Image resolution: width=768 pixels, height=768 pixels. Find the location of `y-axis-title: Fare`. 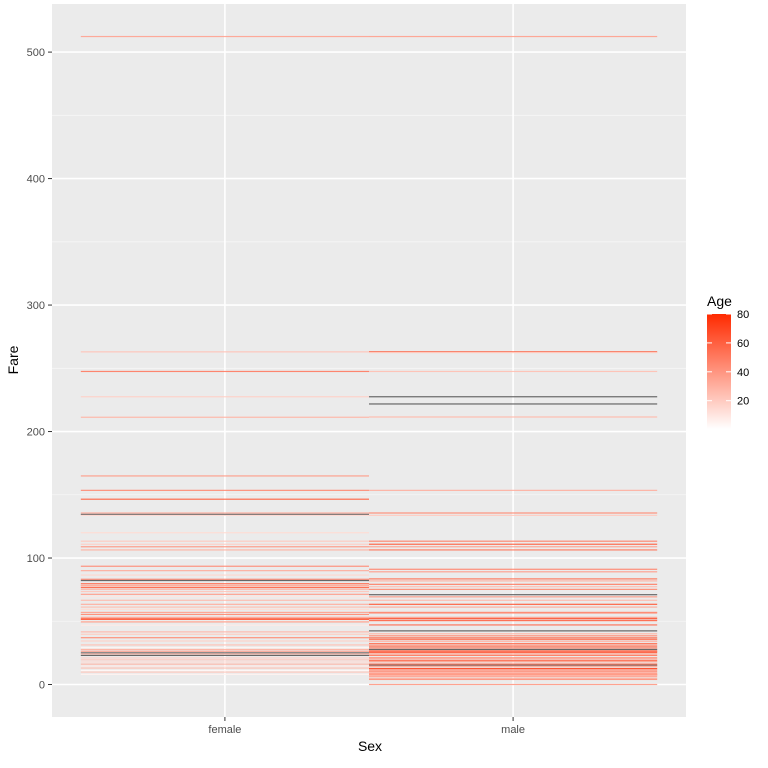

y-axis-title: Fare is located at coordinates (13, 359).